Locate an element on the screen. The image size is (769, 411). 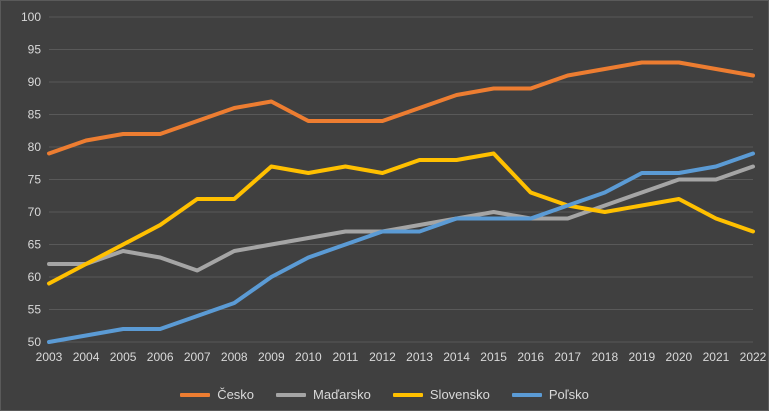
x-axis-tick-label: 2010 is located at coordinates (308, 357).